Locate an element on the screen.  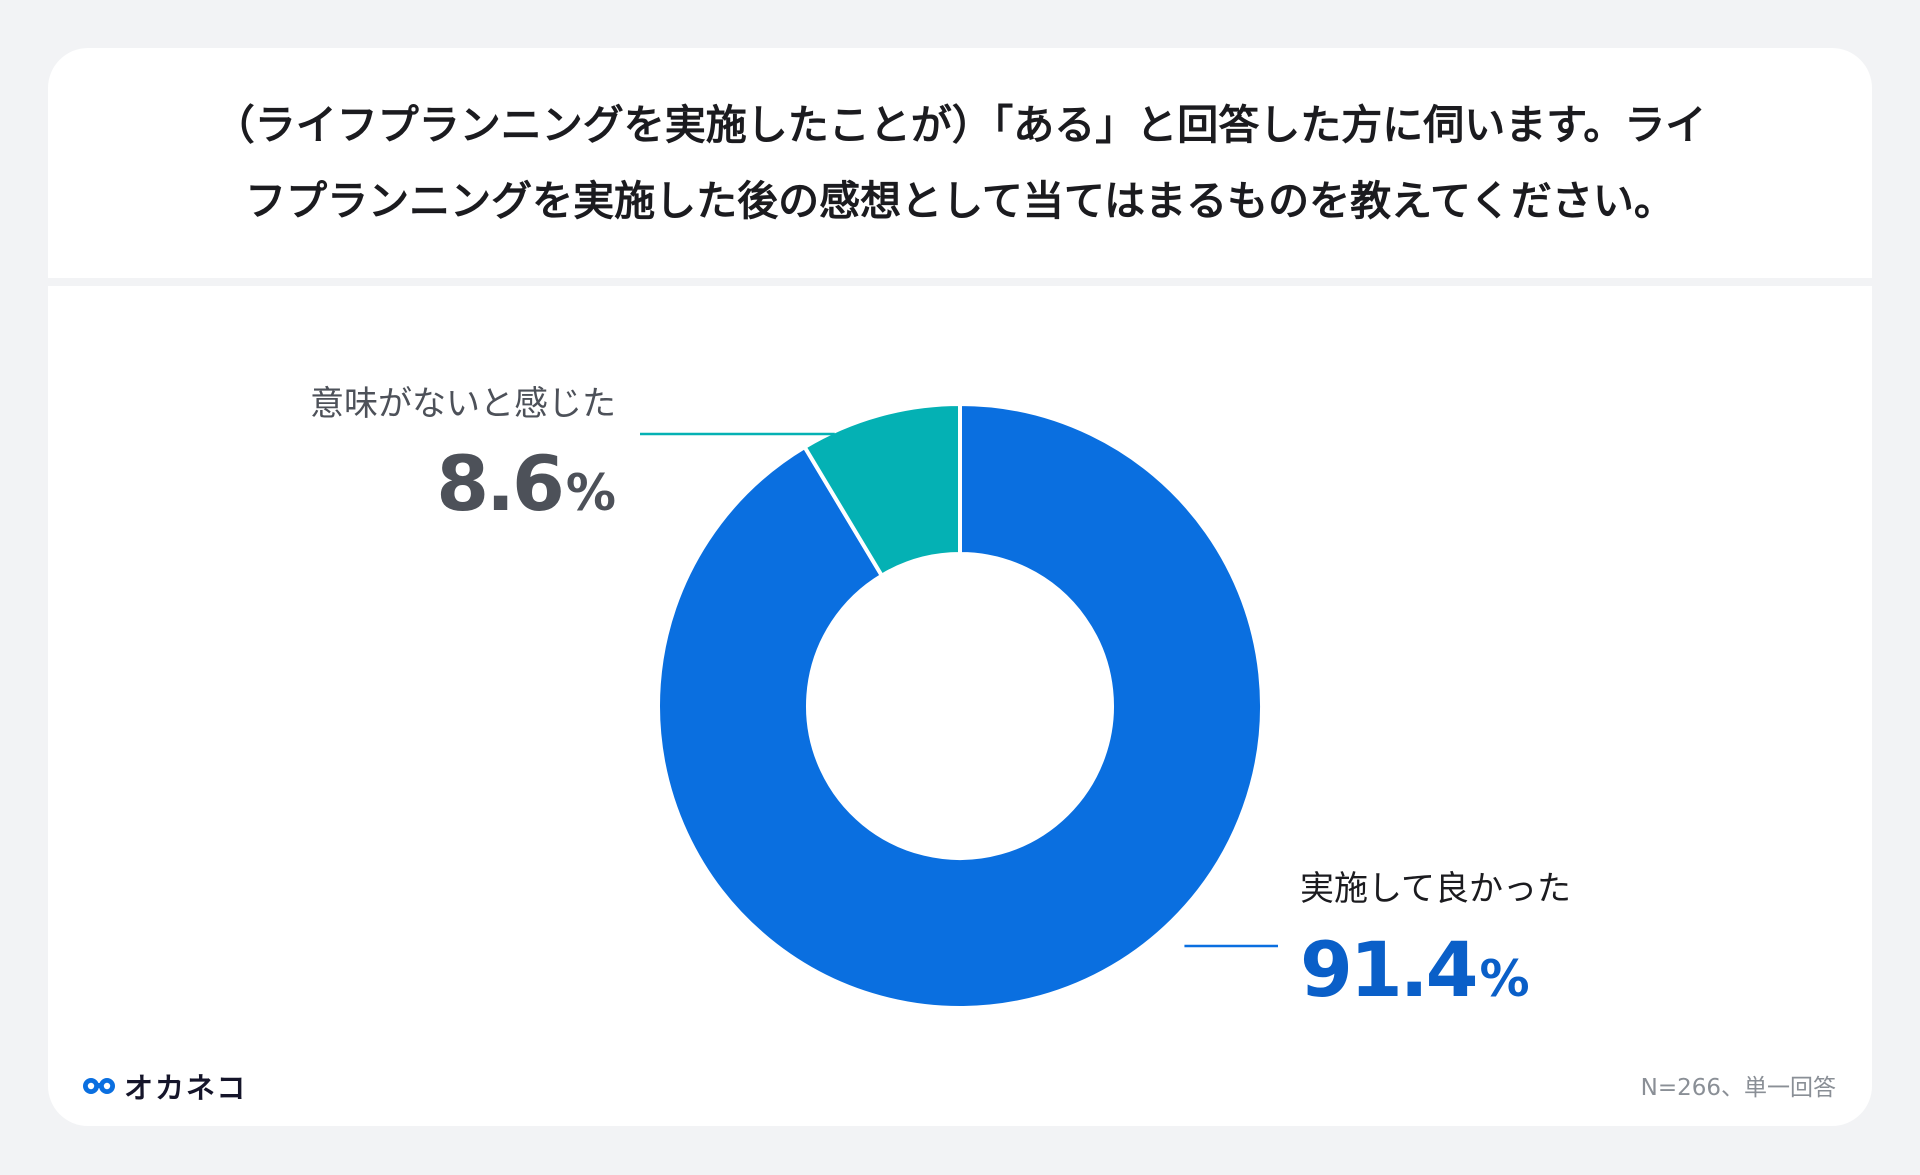
brand-logo: オカネコ is located at coordinates (164, 1086).